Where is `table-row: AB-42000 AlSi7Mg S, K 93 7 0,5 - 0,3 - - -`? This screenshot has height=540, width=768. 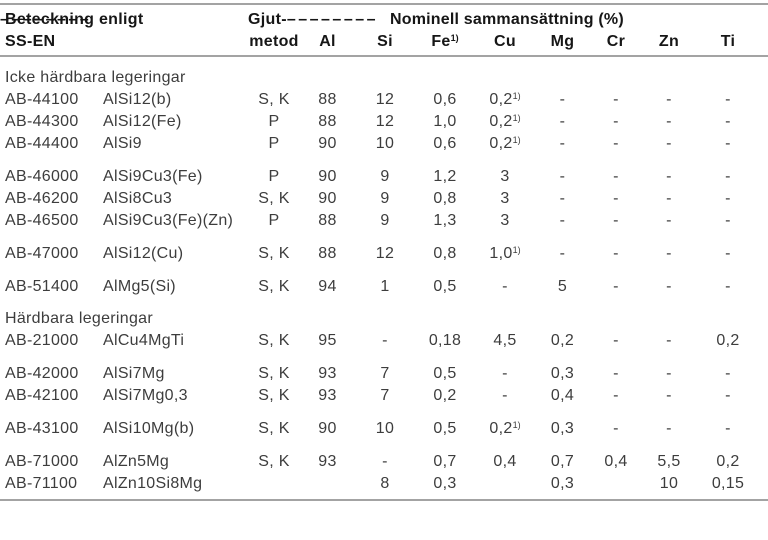 table-row: AB-42000 AlSi7Mg S, K 93 7 0,5 - 0,3 - - - is located at coordinates (384, 374).